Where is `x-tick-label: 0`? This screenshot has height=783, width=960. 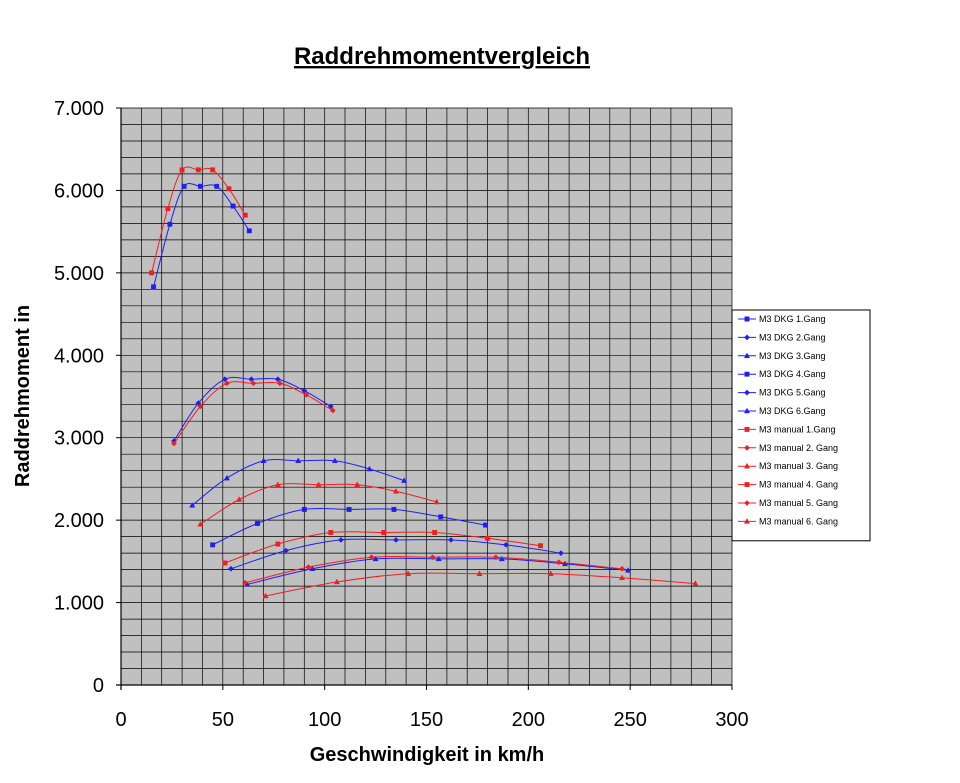 x-tick-label: 0 is located at coordinates (120, 720).